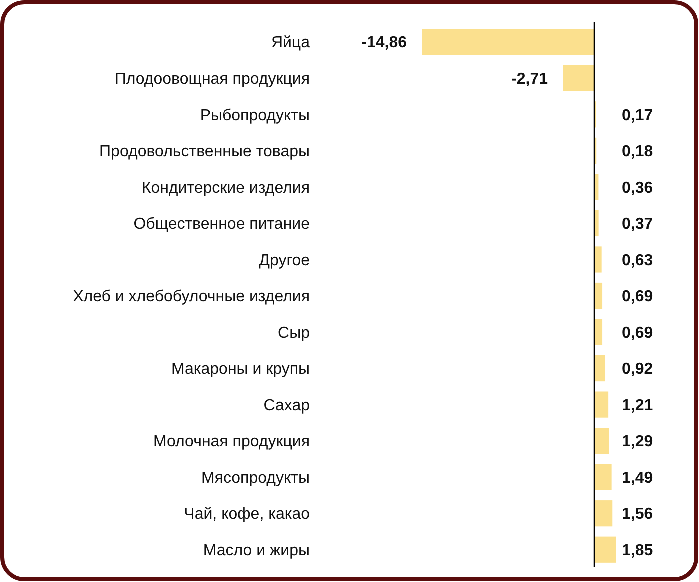  Describe the element at coordinates (638, 369) in the screenshot. I see `data-label: 0,92` at that location.